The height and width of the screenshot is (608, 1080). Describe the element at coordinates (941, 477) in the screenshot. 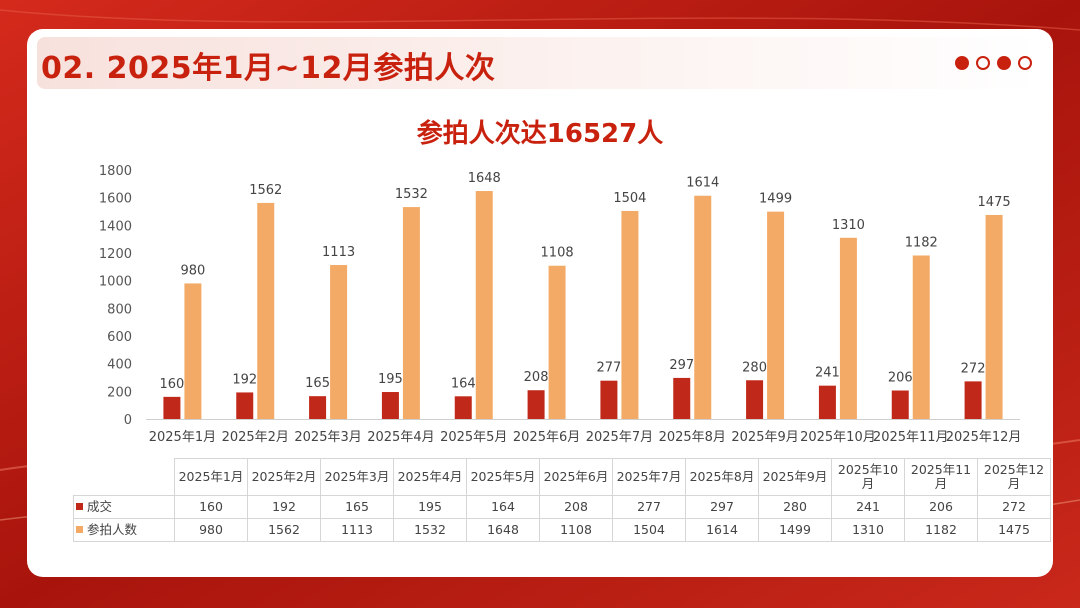

I see `table-header-cell: 2025年11月` at that location.